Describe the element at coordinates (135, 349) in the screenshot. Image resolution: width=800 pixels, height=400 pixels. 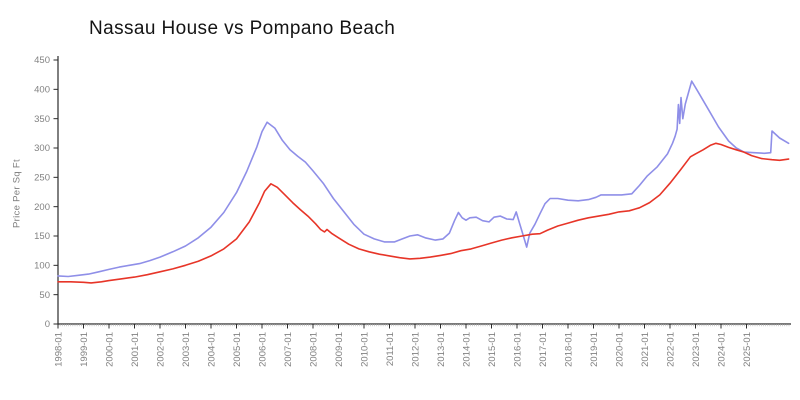
I see `x-tick-label: 2001-01` at that location.